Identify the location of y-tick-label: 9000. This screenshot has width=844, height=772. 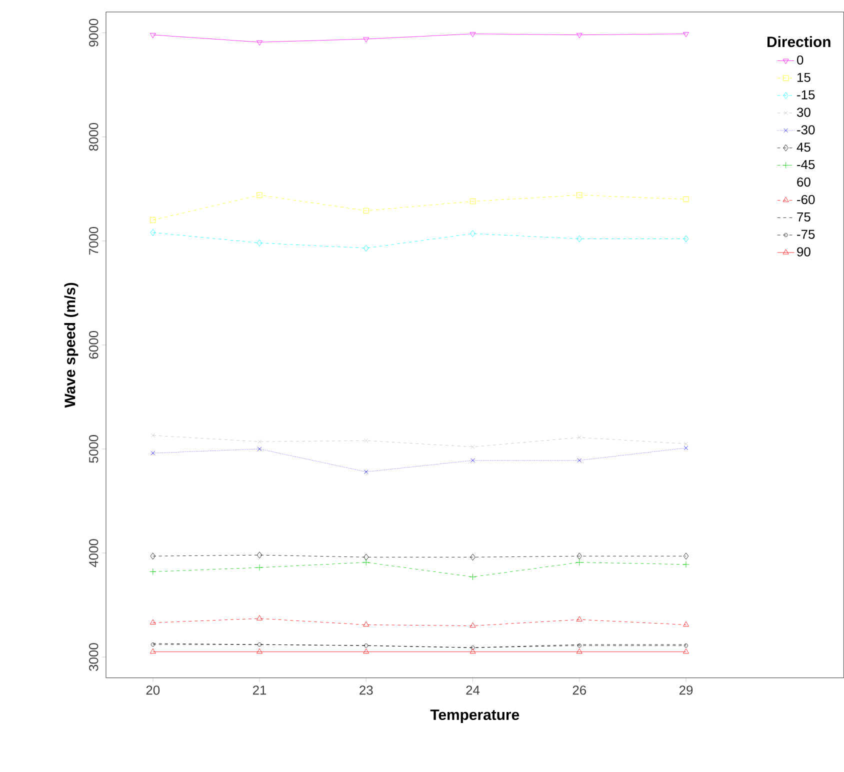
(93, 32).